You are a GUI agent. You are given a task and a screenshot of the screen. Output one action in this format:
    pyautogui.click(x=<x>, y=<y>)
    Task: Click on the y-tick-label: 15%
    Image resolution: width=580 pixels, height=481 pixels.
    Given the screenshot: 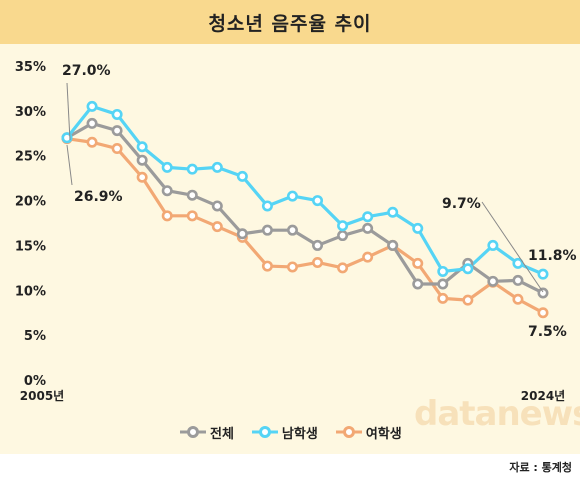 What is the action you would take?
    pyautogui.click(x=30, y=246)
    